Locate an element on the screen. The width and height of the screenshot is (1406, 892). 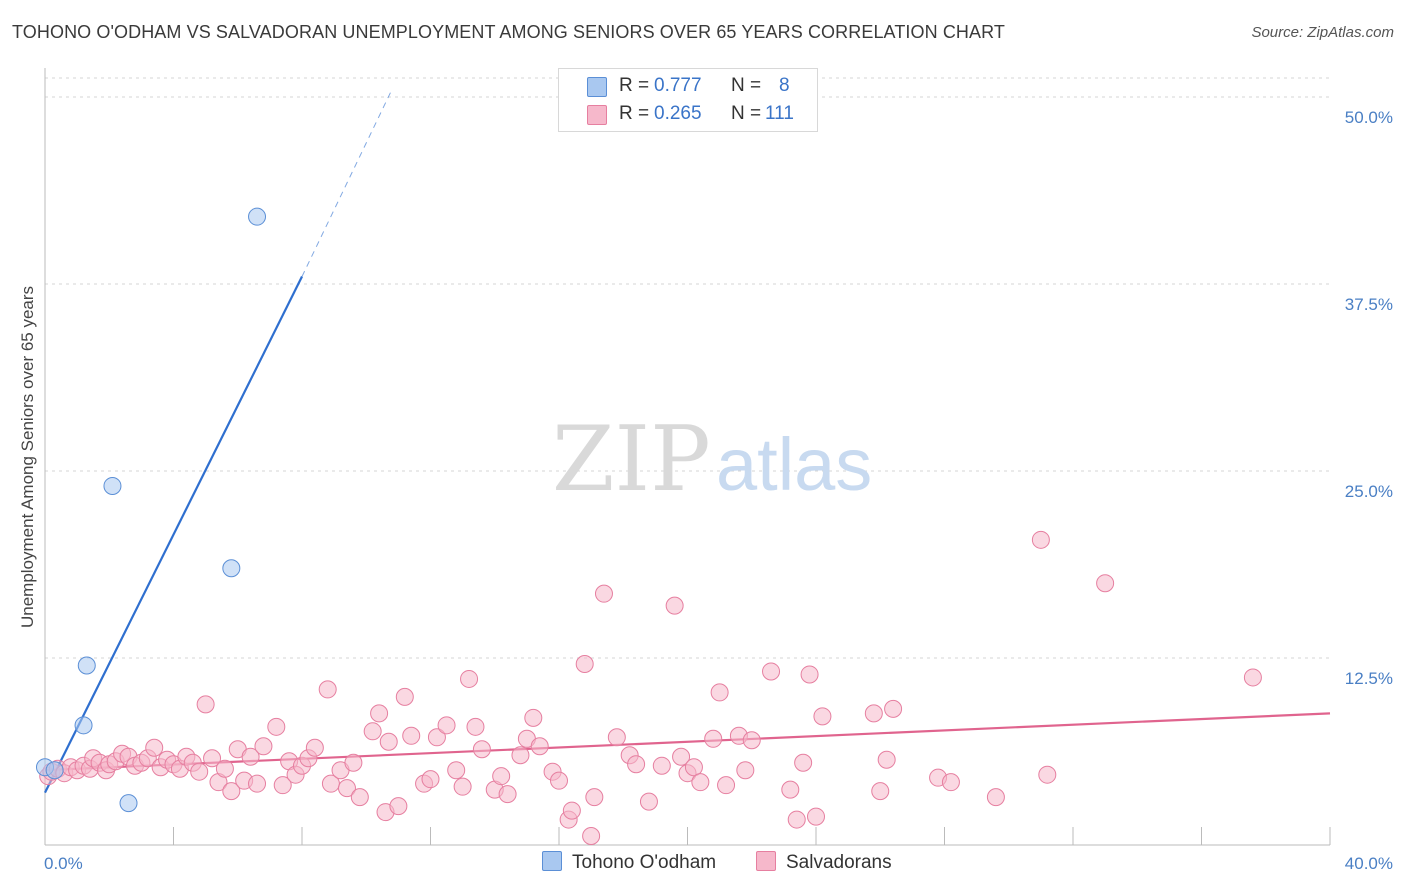
legend-r-value: 0.265 is located at coordinates (678, 113).